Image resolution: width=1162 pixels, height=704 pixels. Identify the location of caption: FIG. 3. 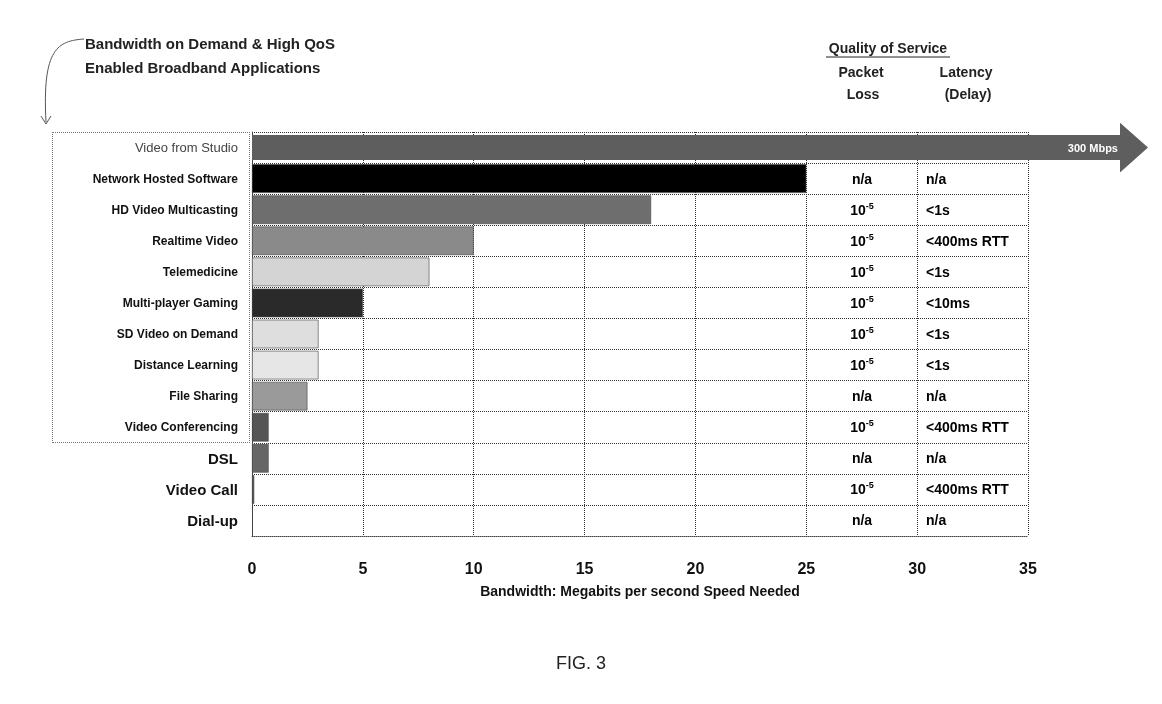
(581, 663).